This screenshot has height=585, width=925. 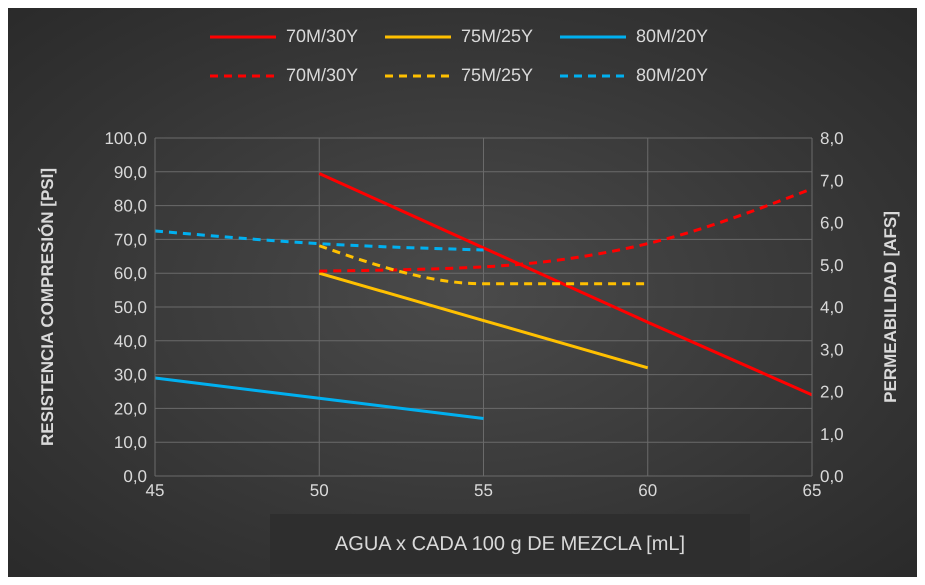 What do you see at coordinates (130, 206) in the screenshot?
I see `y-tick-label: 80,0` at bounding box center [130, 206].